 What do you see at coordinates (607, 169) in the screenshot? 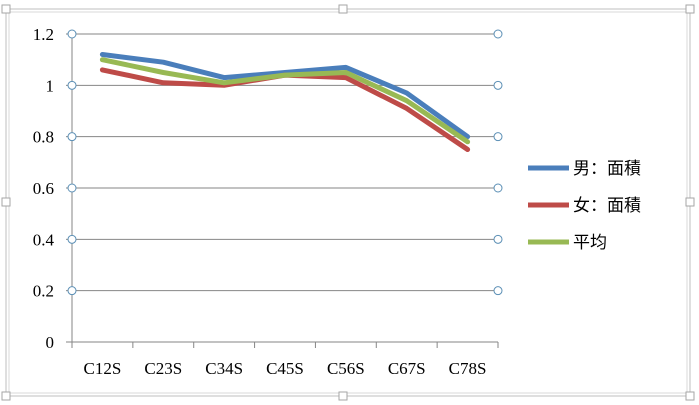
I see `legend-label: 男：面積` at bounding box center [607, 169].